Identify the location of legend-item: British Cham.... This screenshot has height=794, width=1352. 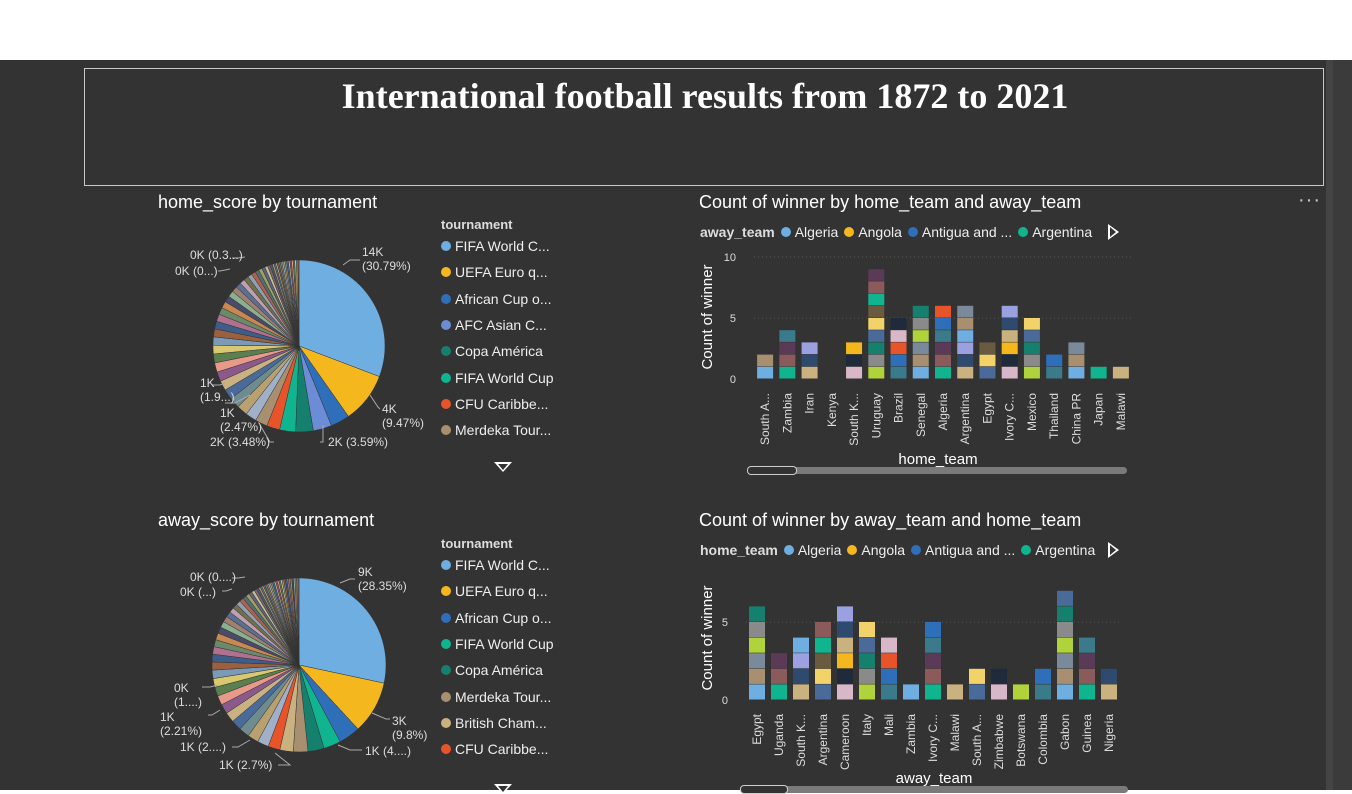
(497, 723).